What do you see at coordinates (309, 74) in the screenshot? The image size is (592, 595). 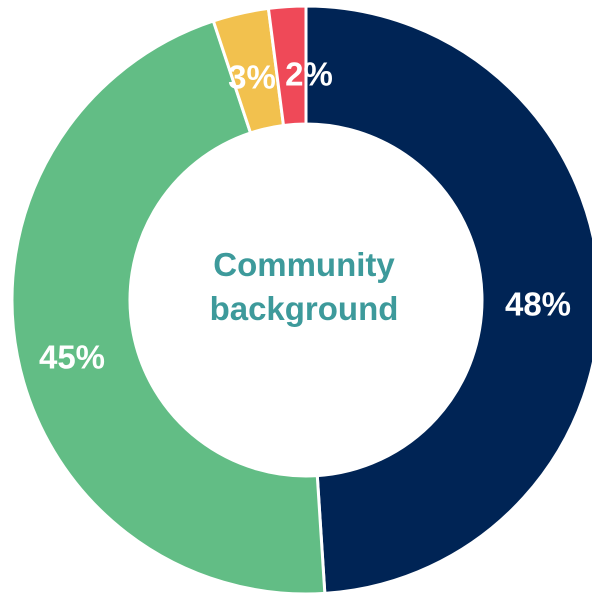 I see `slice-label-3: 2%` at bounding box center [309, 74].